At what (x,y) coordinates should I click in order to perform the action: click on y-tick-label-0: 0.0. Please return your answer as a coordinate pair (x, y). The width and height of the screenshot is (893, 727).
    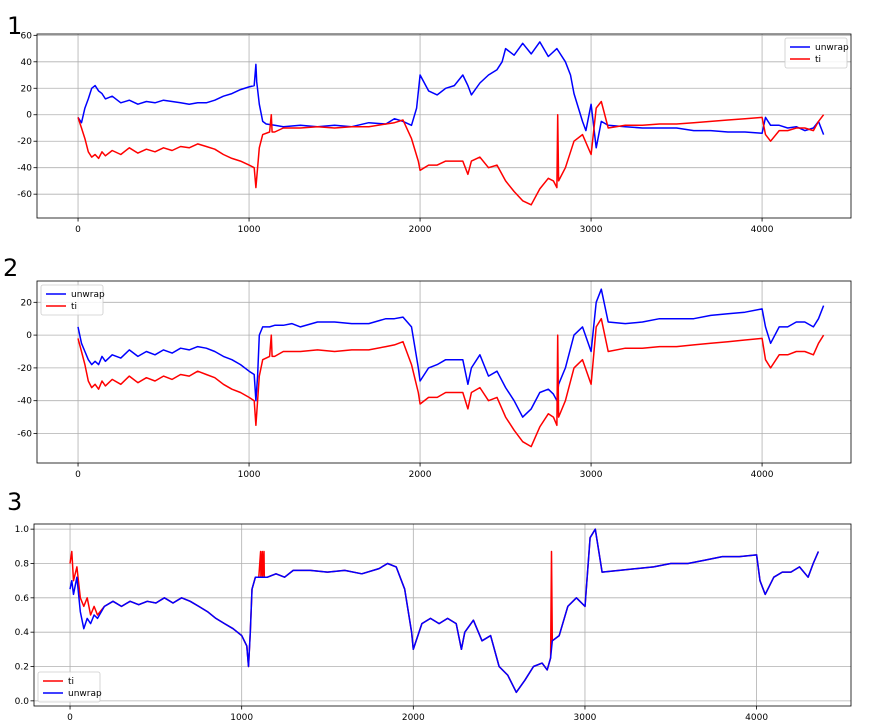
    Looking at the image, I should click on (22, 702).